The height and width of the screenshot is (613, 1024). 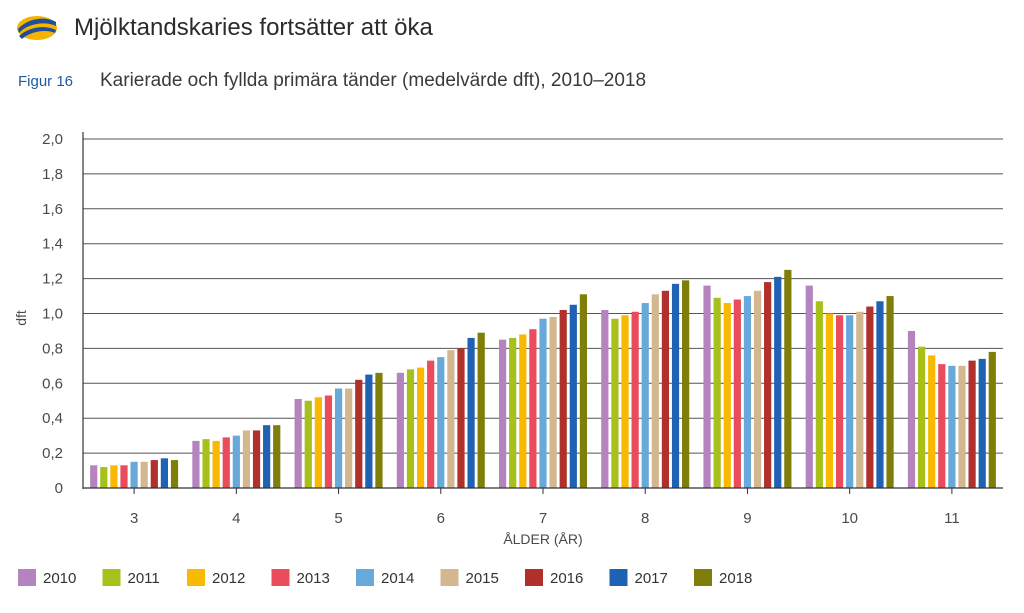 What do you see at coordinates (543, 518) in the screenshot?
I see `x-tick-label: 7` at bounding box center [543, 518].